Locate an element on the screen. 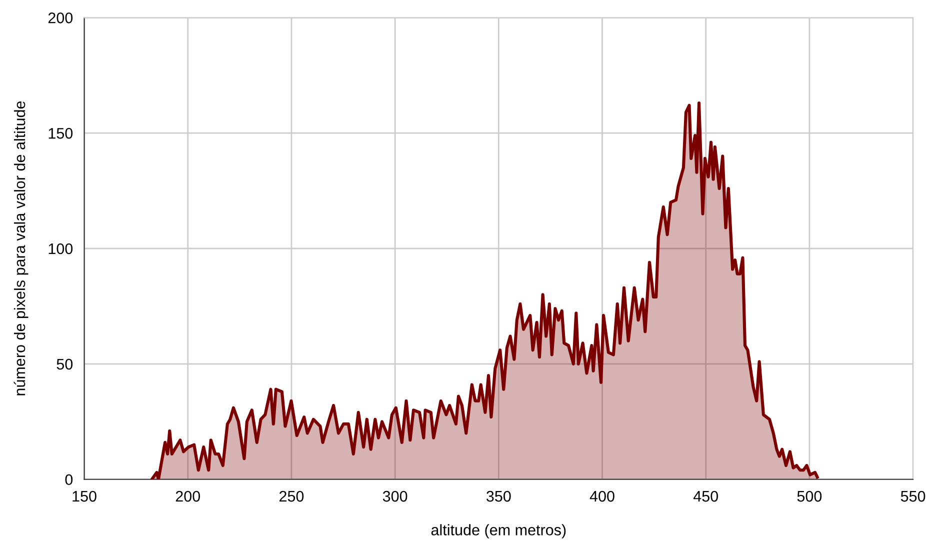  x-axis-title: altitude (em metros) is located at coordinates (498, 531).